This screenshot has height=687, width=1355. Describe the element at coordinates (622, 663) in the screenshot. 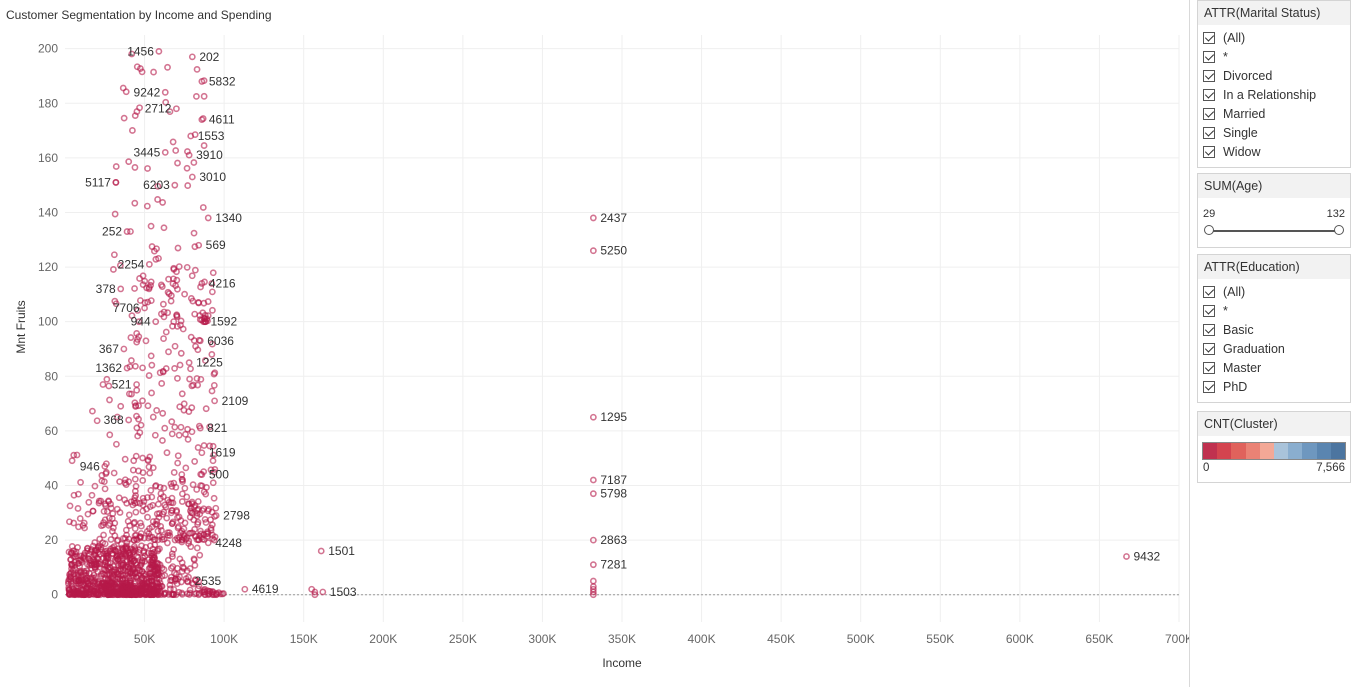

I see `x-axis-label: Income` at that location.